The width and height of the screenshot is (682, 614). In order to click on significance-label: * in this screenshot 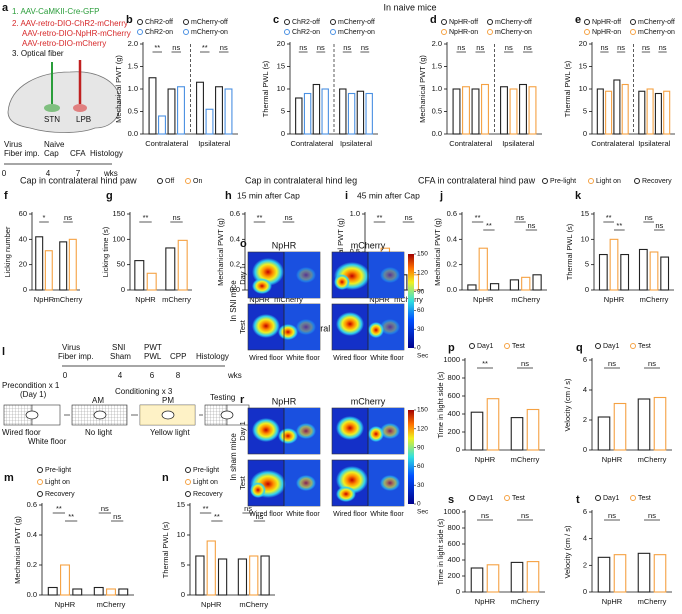, I will do `click(44, 217)`.